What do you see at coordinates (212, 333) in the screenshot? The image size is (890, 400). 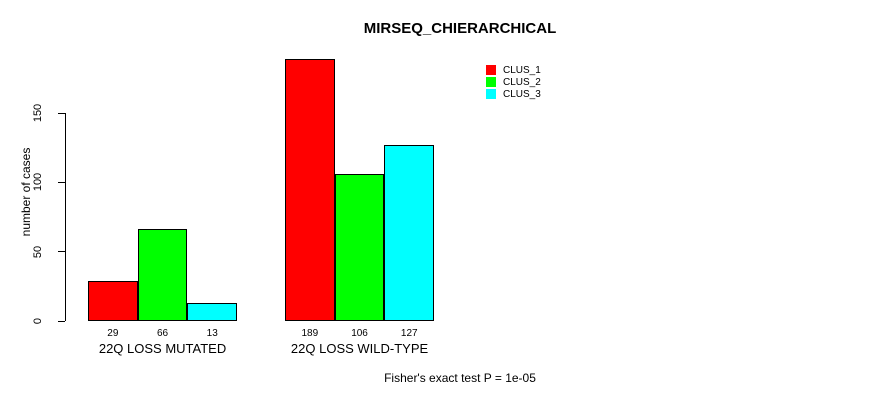 I see `bar-value-label: 13` at bounding box center [212, 333].